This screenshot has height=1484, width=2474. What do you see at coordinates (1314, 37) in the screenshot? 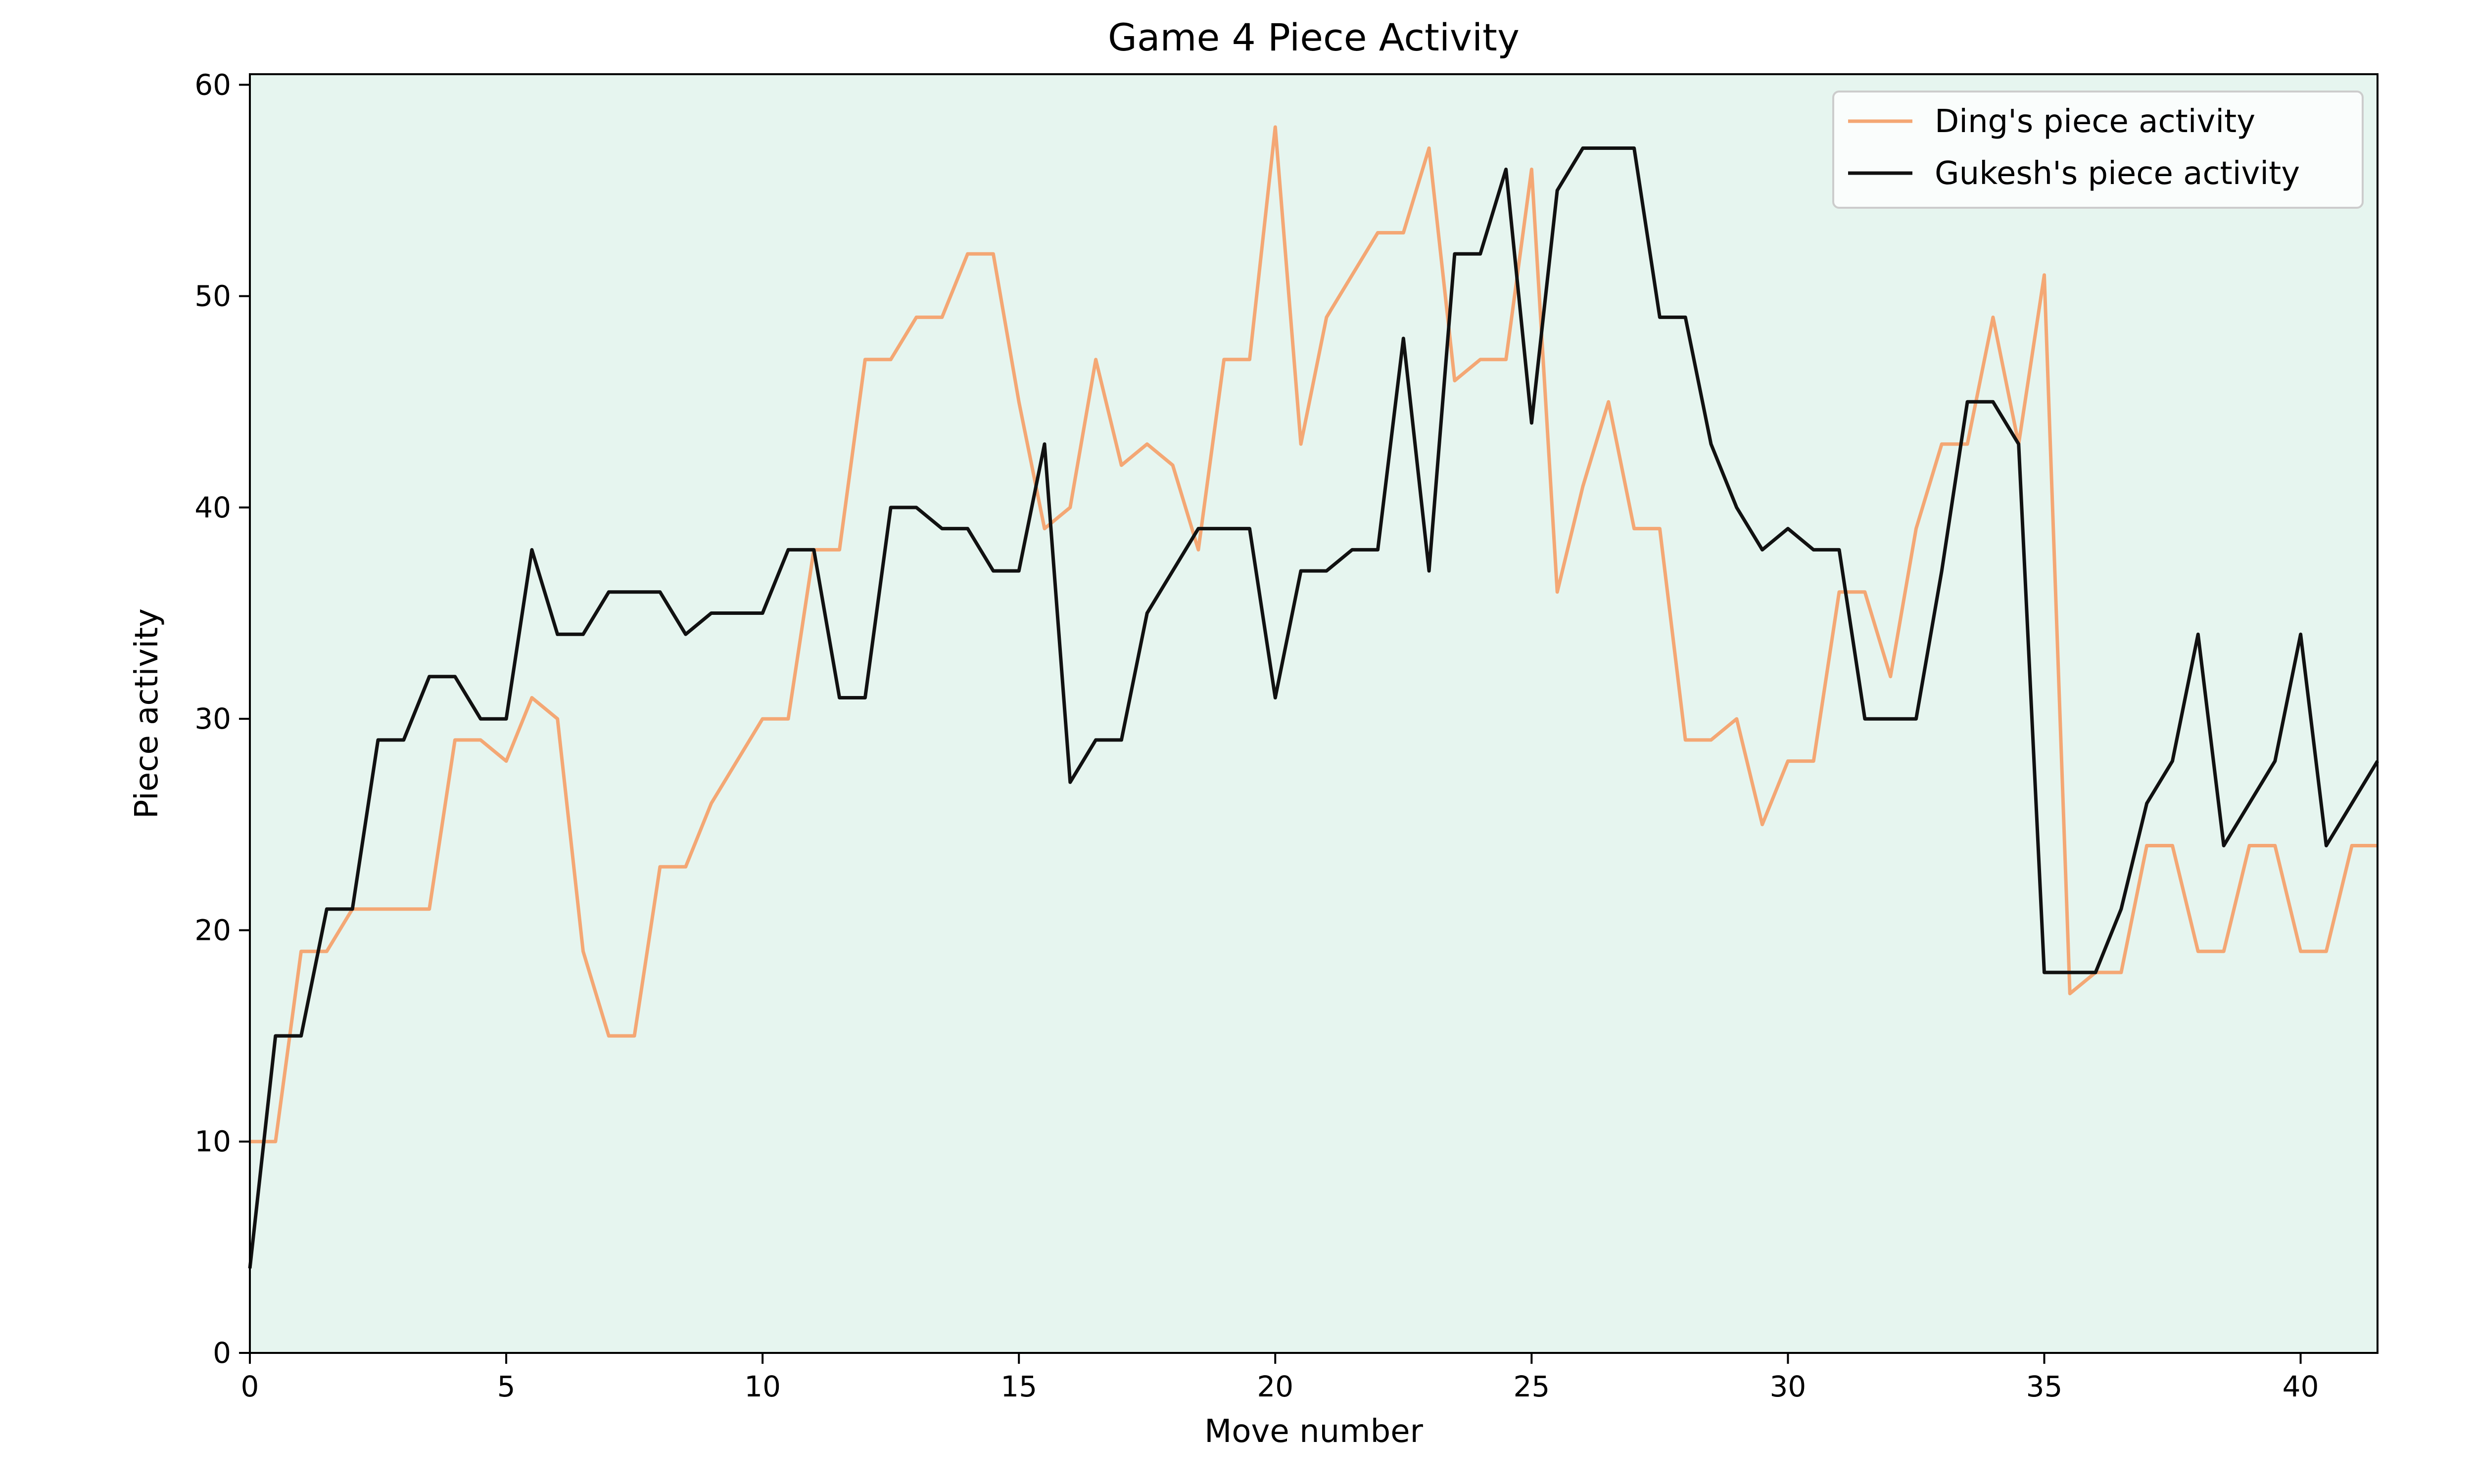
I see `chart-title: Game 4 Piece Activity` at bounding box center [1314, 37].